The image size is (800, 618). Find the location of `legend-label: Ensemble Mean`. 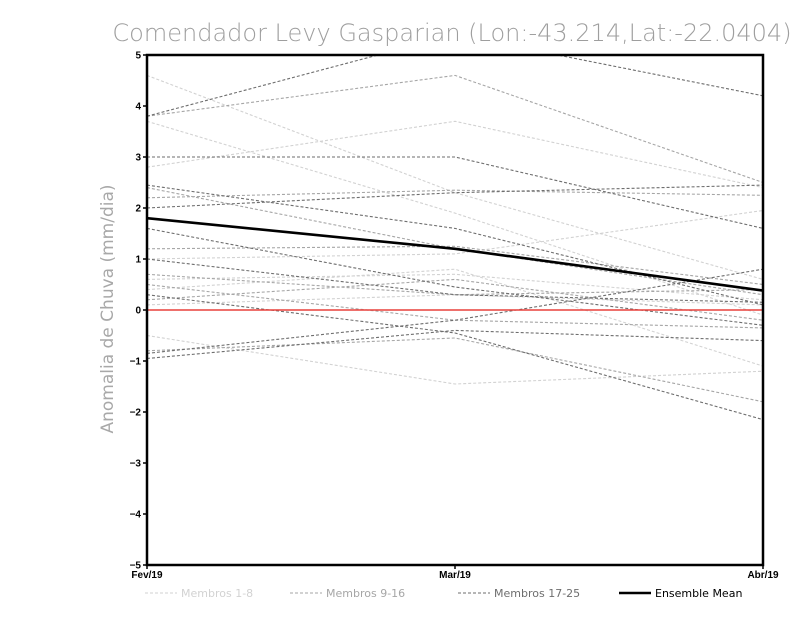

legend-label: Ensemble Mean is located at coordinates (698, 593).